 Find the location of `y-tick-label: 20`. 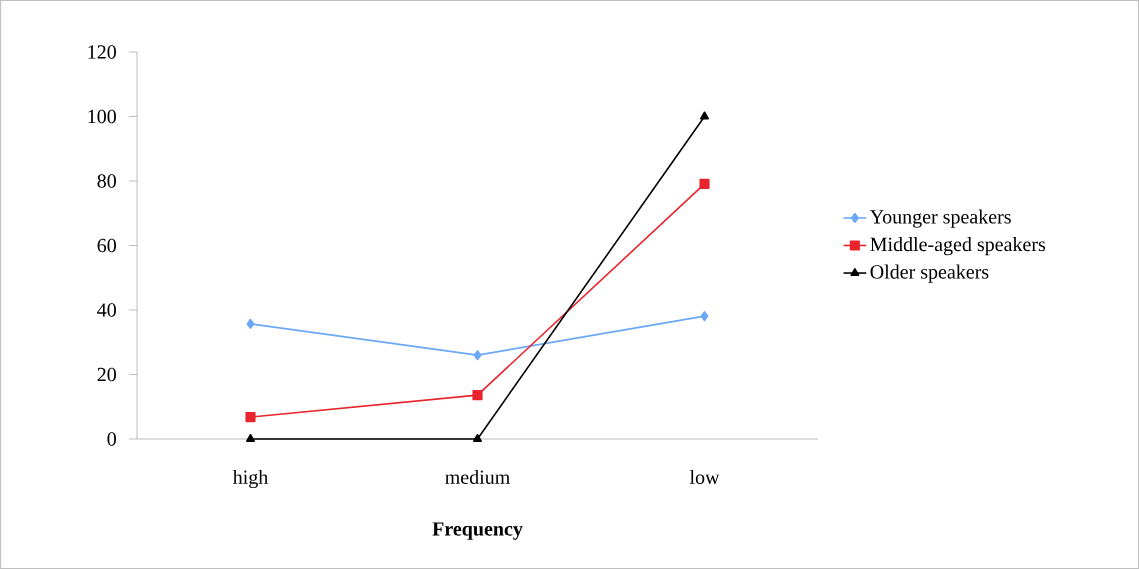

y-tick-label: 20 is located at coordinates (106, 374).